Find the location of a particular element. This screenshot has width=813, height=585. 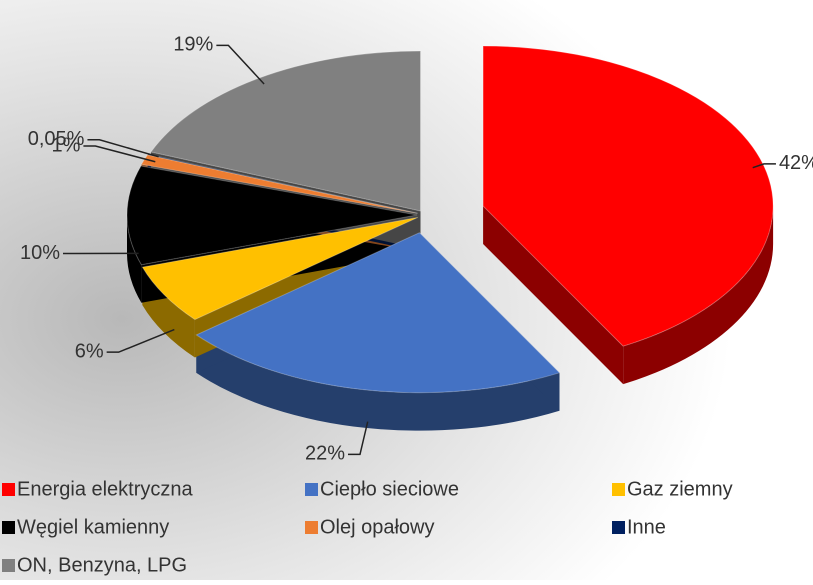

data-label: 42% is located at coordinates (796, 163).